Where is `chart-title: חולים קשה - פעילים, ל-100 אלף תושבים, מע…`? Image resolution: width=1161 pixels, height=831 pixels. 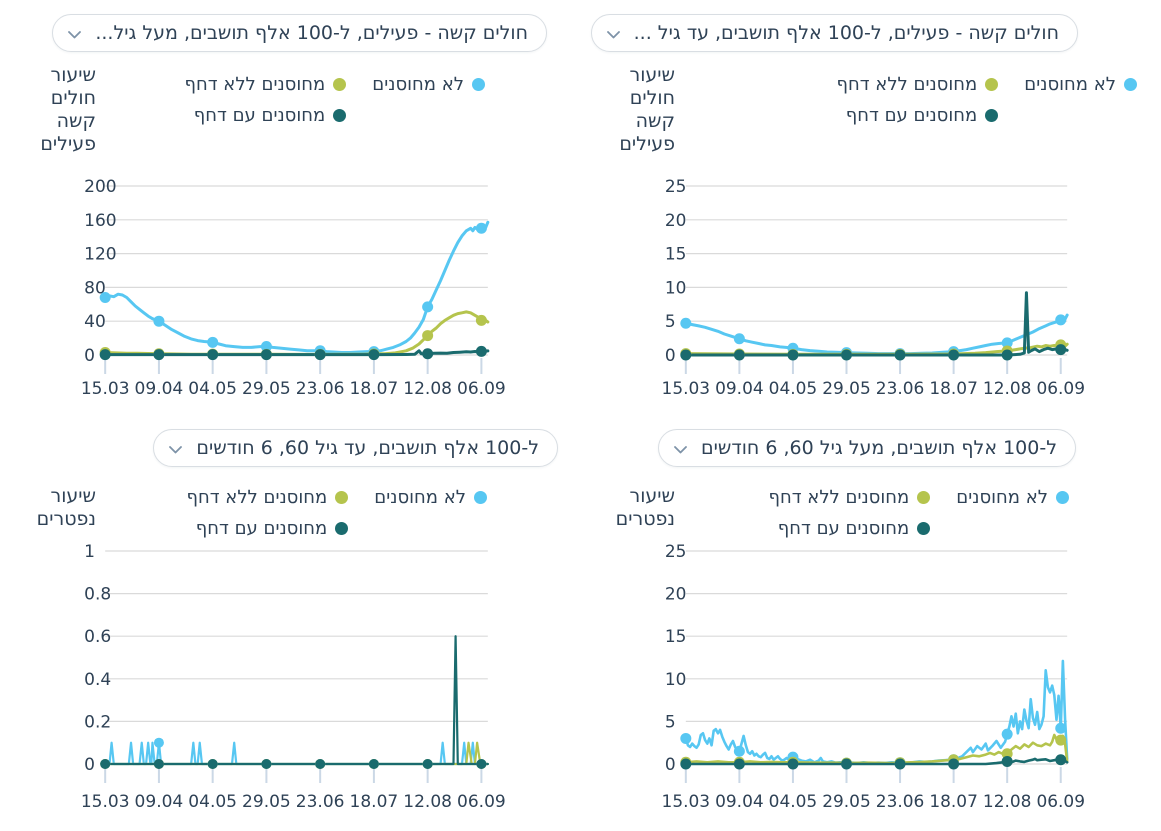 chart-title: חולים קשה - פעילים, ל-100 אלף תושבים, מע… is located at coordinates (311, 32).